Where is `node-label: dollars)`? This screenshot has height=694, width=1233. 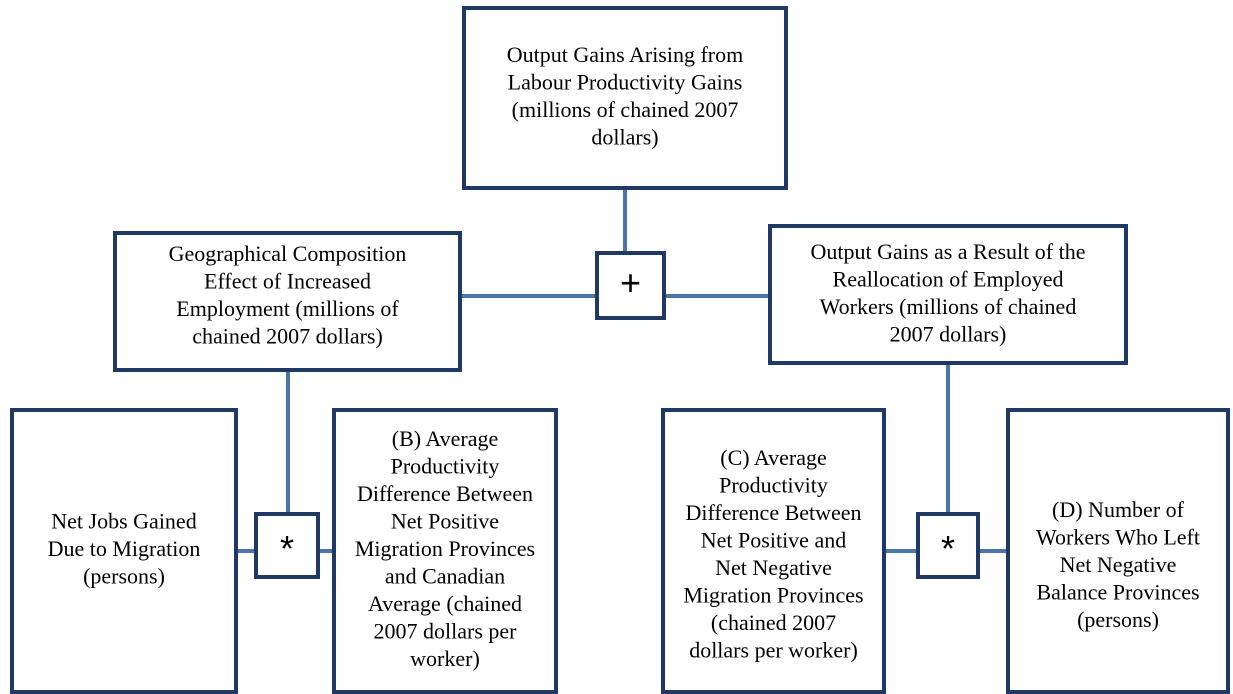
node-label: dollars) is located at coordinates (624, 136).